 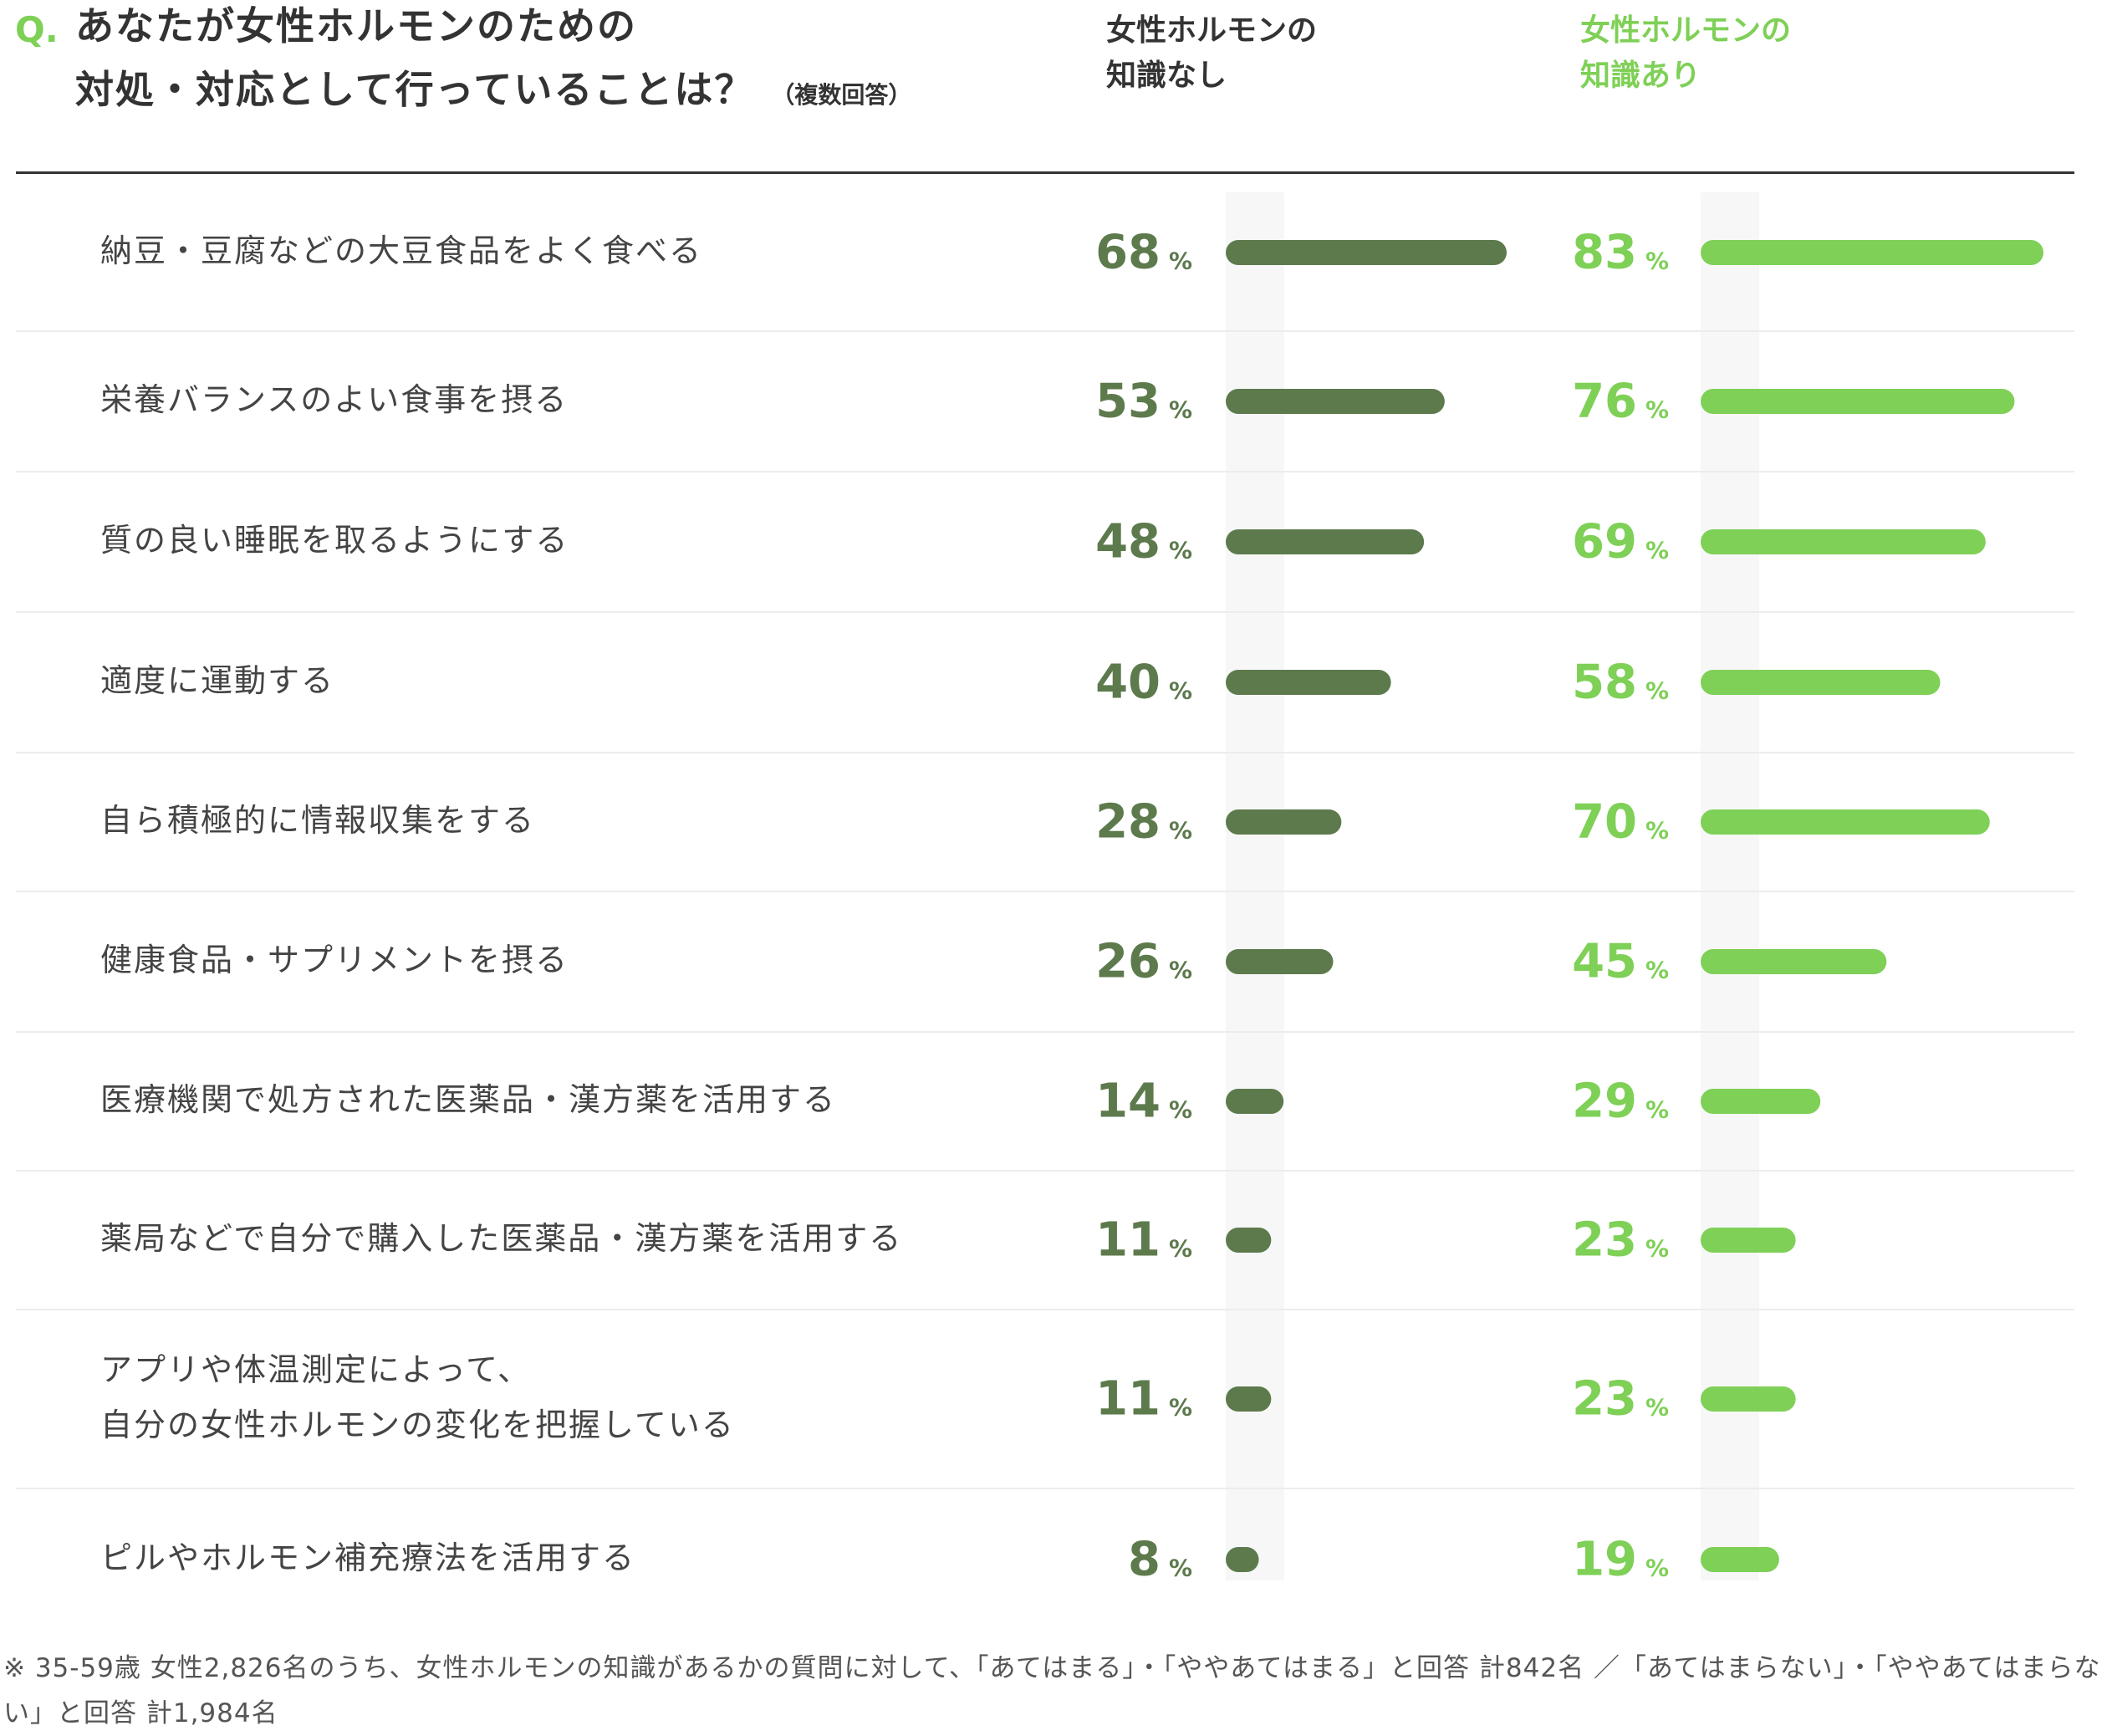 What do you see at coordinates (356, 26) in the screenshot?
I see `question-line-1: あなたが女性ホルモンのための` at bounding box center [356, 26].